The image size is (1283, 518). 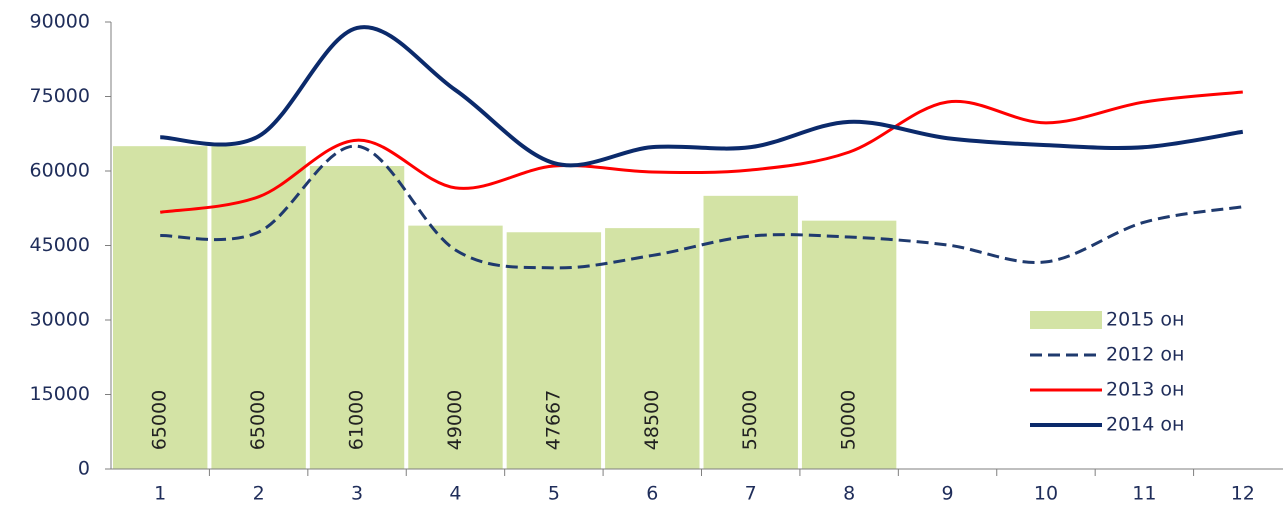 What do you see at coordinates (652, 494) in the screenshot?
I see `x-tick-label: 6` at bounding box center [652, 494].